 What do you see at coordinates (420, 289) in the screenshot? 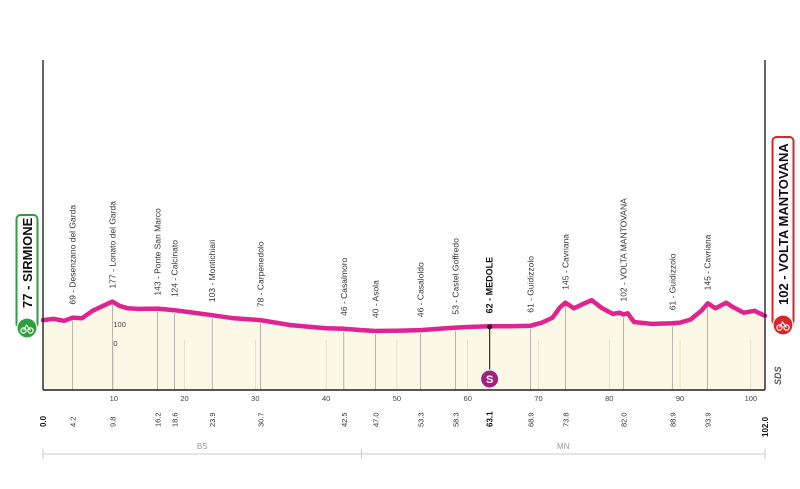
I see `location-label: 46 - Casaloldo` at bounding box center [420, 289].